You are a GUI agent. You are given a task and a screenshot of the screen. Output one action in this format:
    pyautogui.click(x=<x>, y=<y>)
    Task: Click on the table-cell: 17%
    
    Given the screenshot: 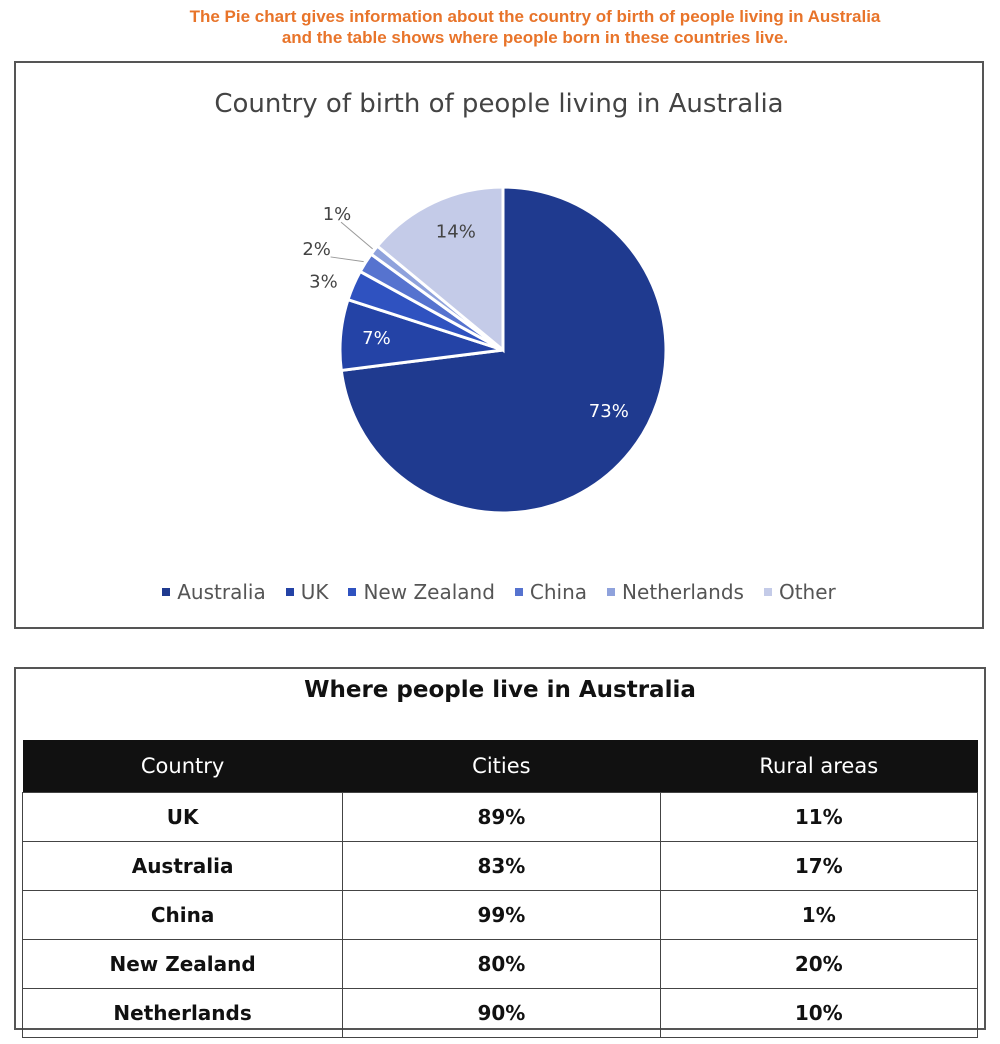 What is the action you would take?
    pyautogui.click(x=819, y=866)
    